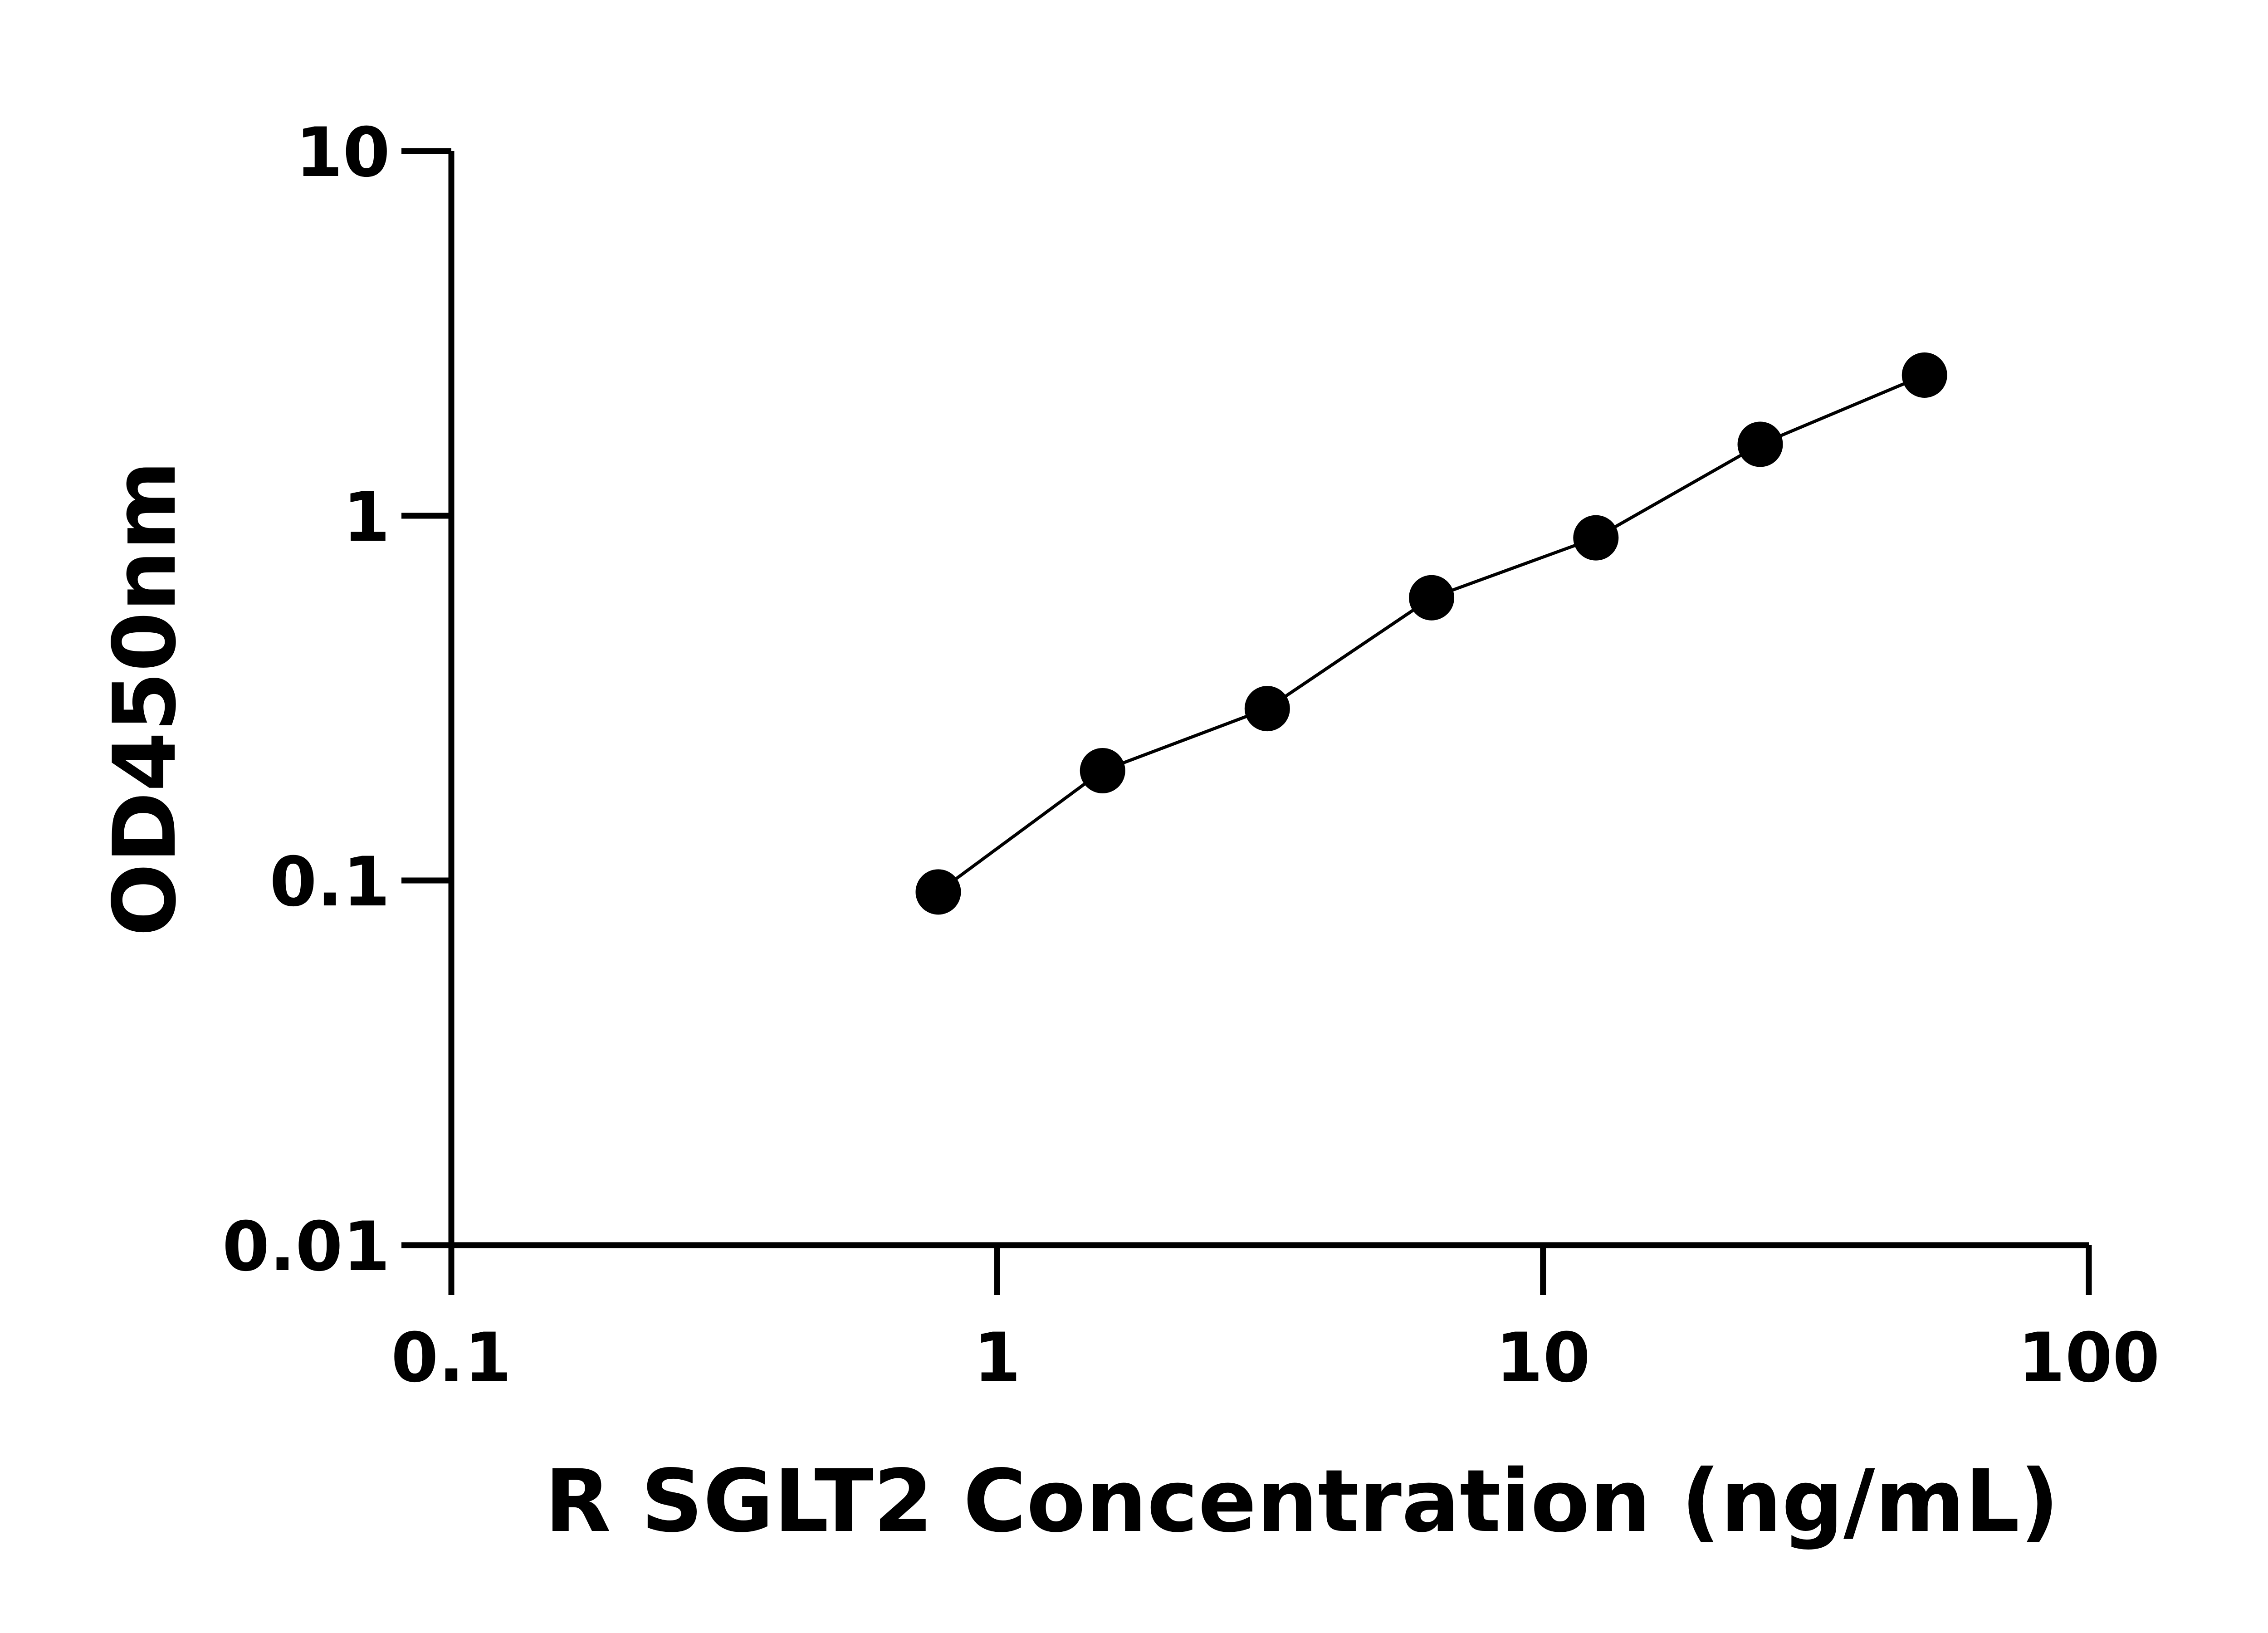 The image size is (2268, 1633). I want to click on y-tick-label: 10, so click(343, 152).